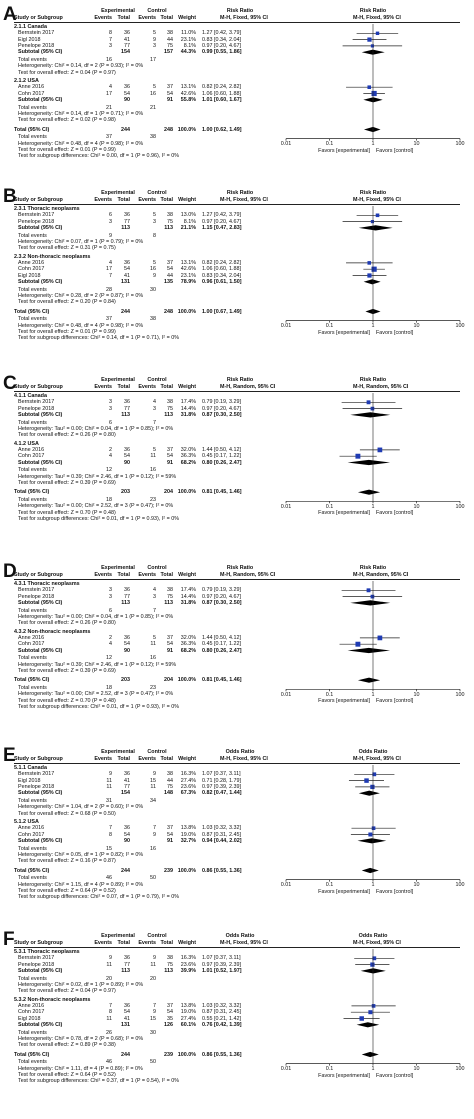  What do you see at coordinates (188, 408) in the screenshot?
I see `study-weight: 14.4%` at bounding box center [188, 408].